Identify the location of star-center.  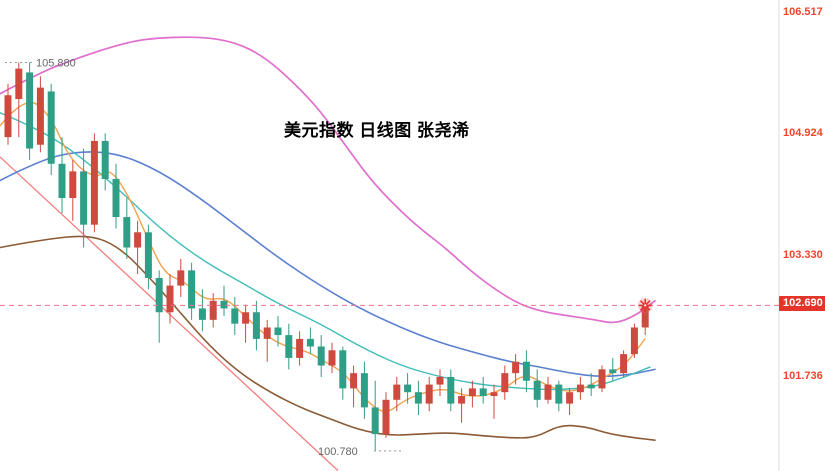
(645, 305).